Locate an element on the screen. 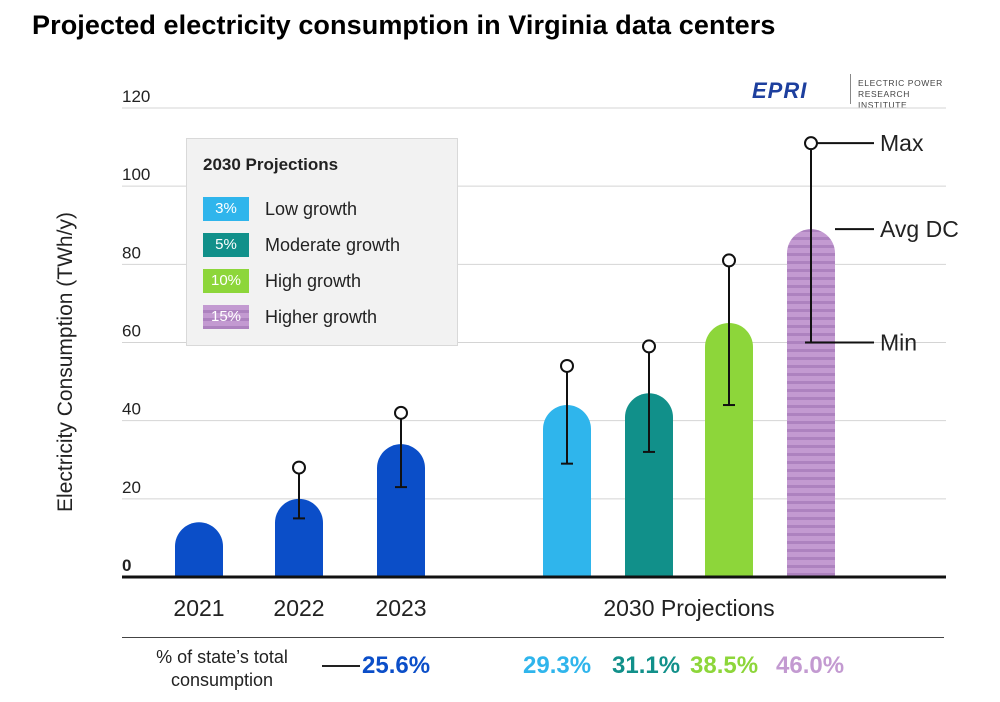 Image resolution: width=1000 pixels, height=702 pixels. x-group-label: 2023 is located at coordinates (400, 608).